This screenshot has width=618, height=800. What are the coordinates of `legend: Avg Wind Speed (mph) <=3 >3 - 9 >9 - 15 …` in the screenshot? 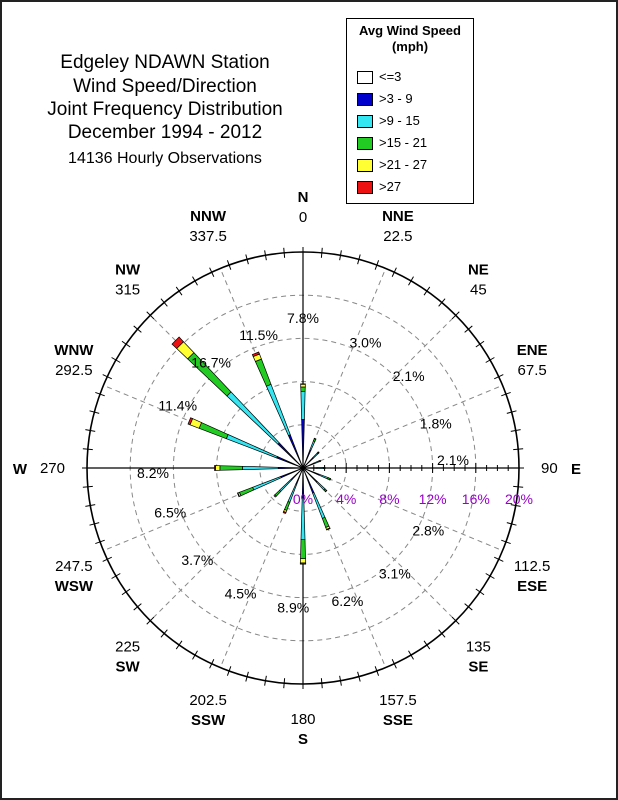 It's located at (410, 111).